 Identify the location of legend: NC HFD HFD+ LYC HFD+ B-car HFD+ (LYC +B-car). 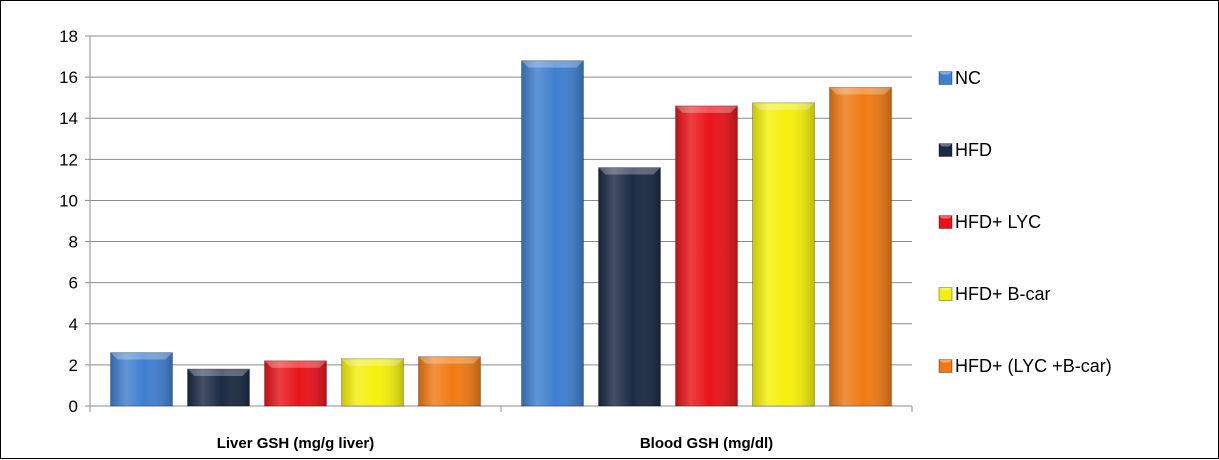
(1025, 222).